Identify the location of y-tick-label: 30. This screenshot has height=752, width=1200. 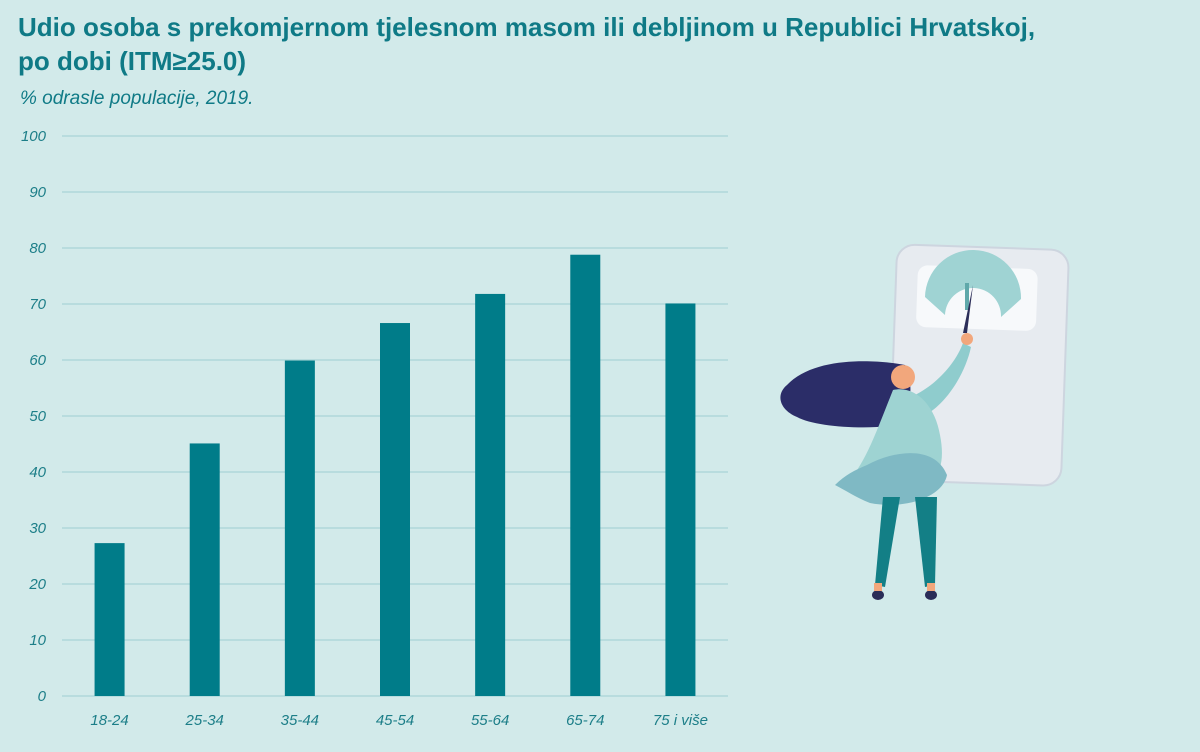
(37, 528).